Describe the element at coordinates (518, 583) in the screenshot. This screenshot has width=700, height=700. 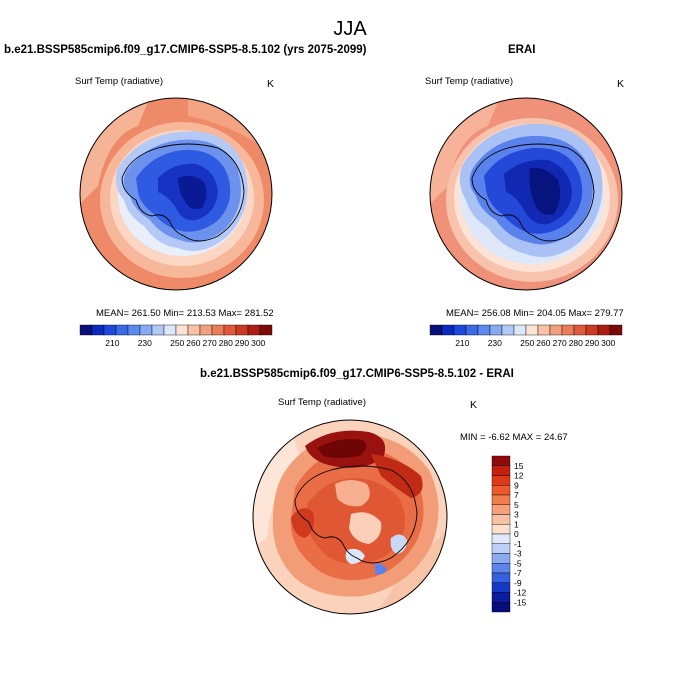
I see `colorbar-diff-tick-label: -9` at that location.